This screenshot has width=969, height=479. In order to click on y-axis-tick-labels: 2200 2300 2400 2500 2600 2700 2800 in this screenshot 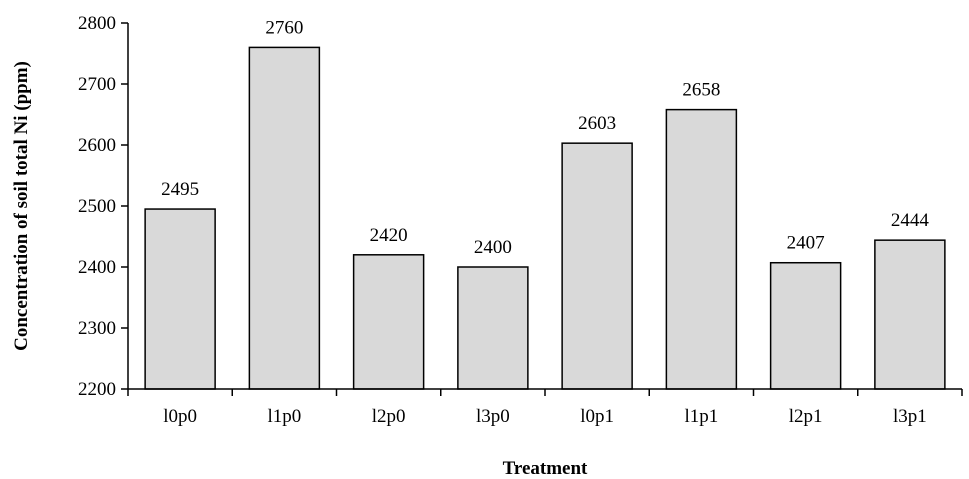, I will do `click(97, 206)`.